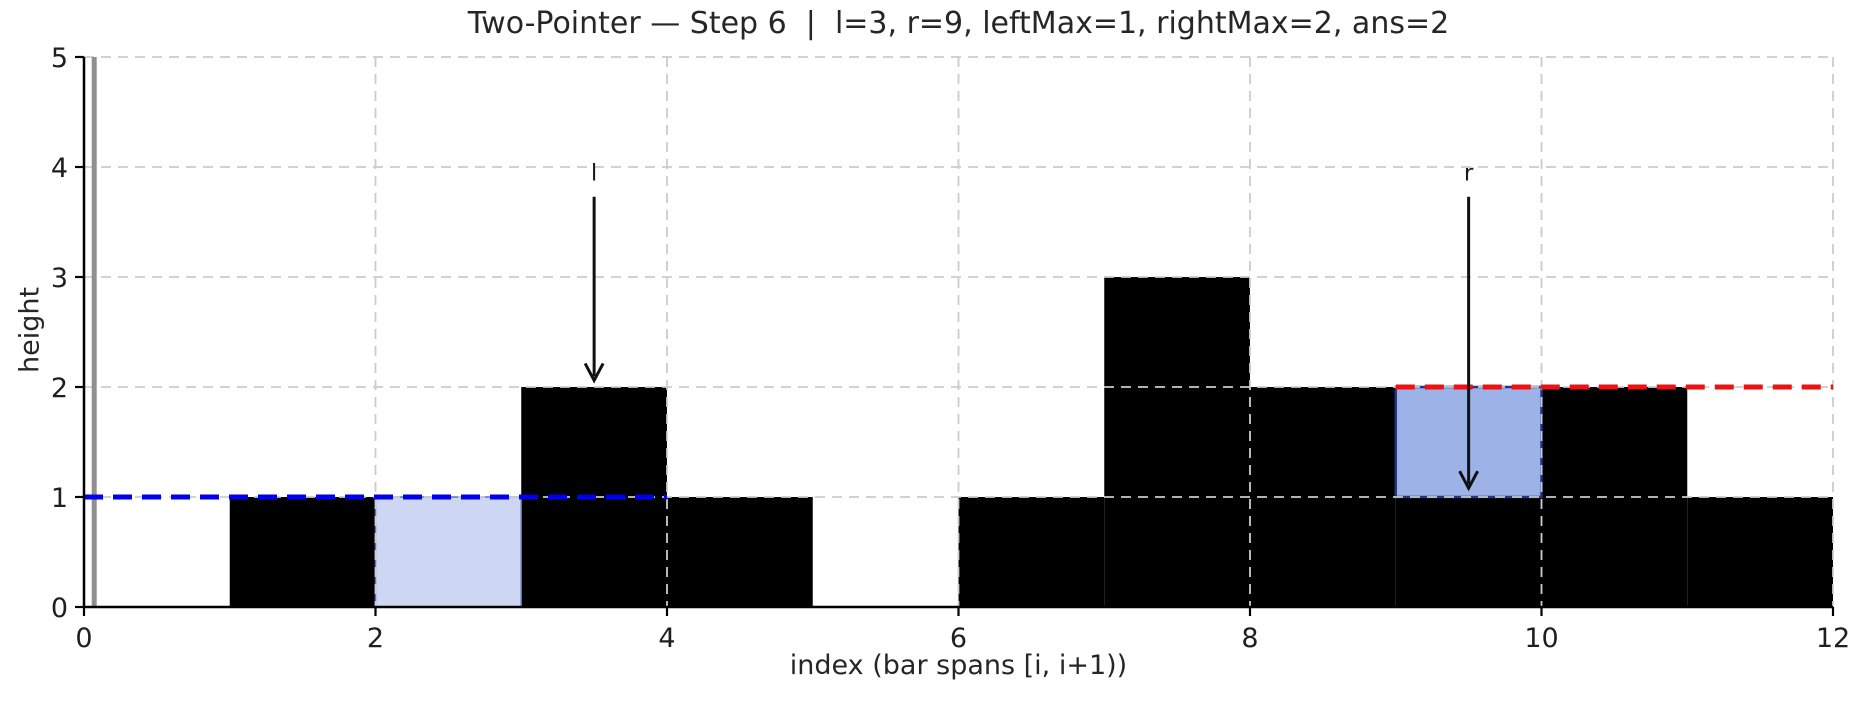 This screenshot has height=701, width=1871. Describe the element at coordinates (594, 174) in the screenshot. I see `pointer-label-l: l` at that location.